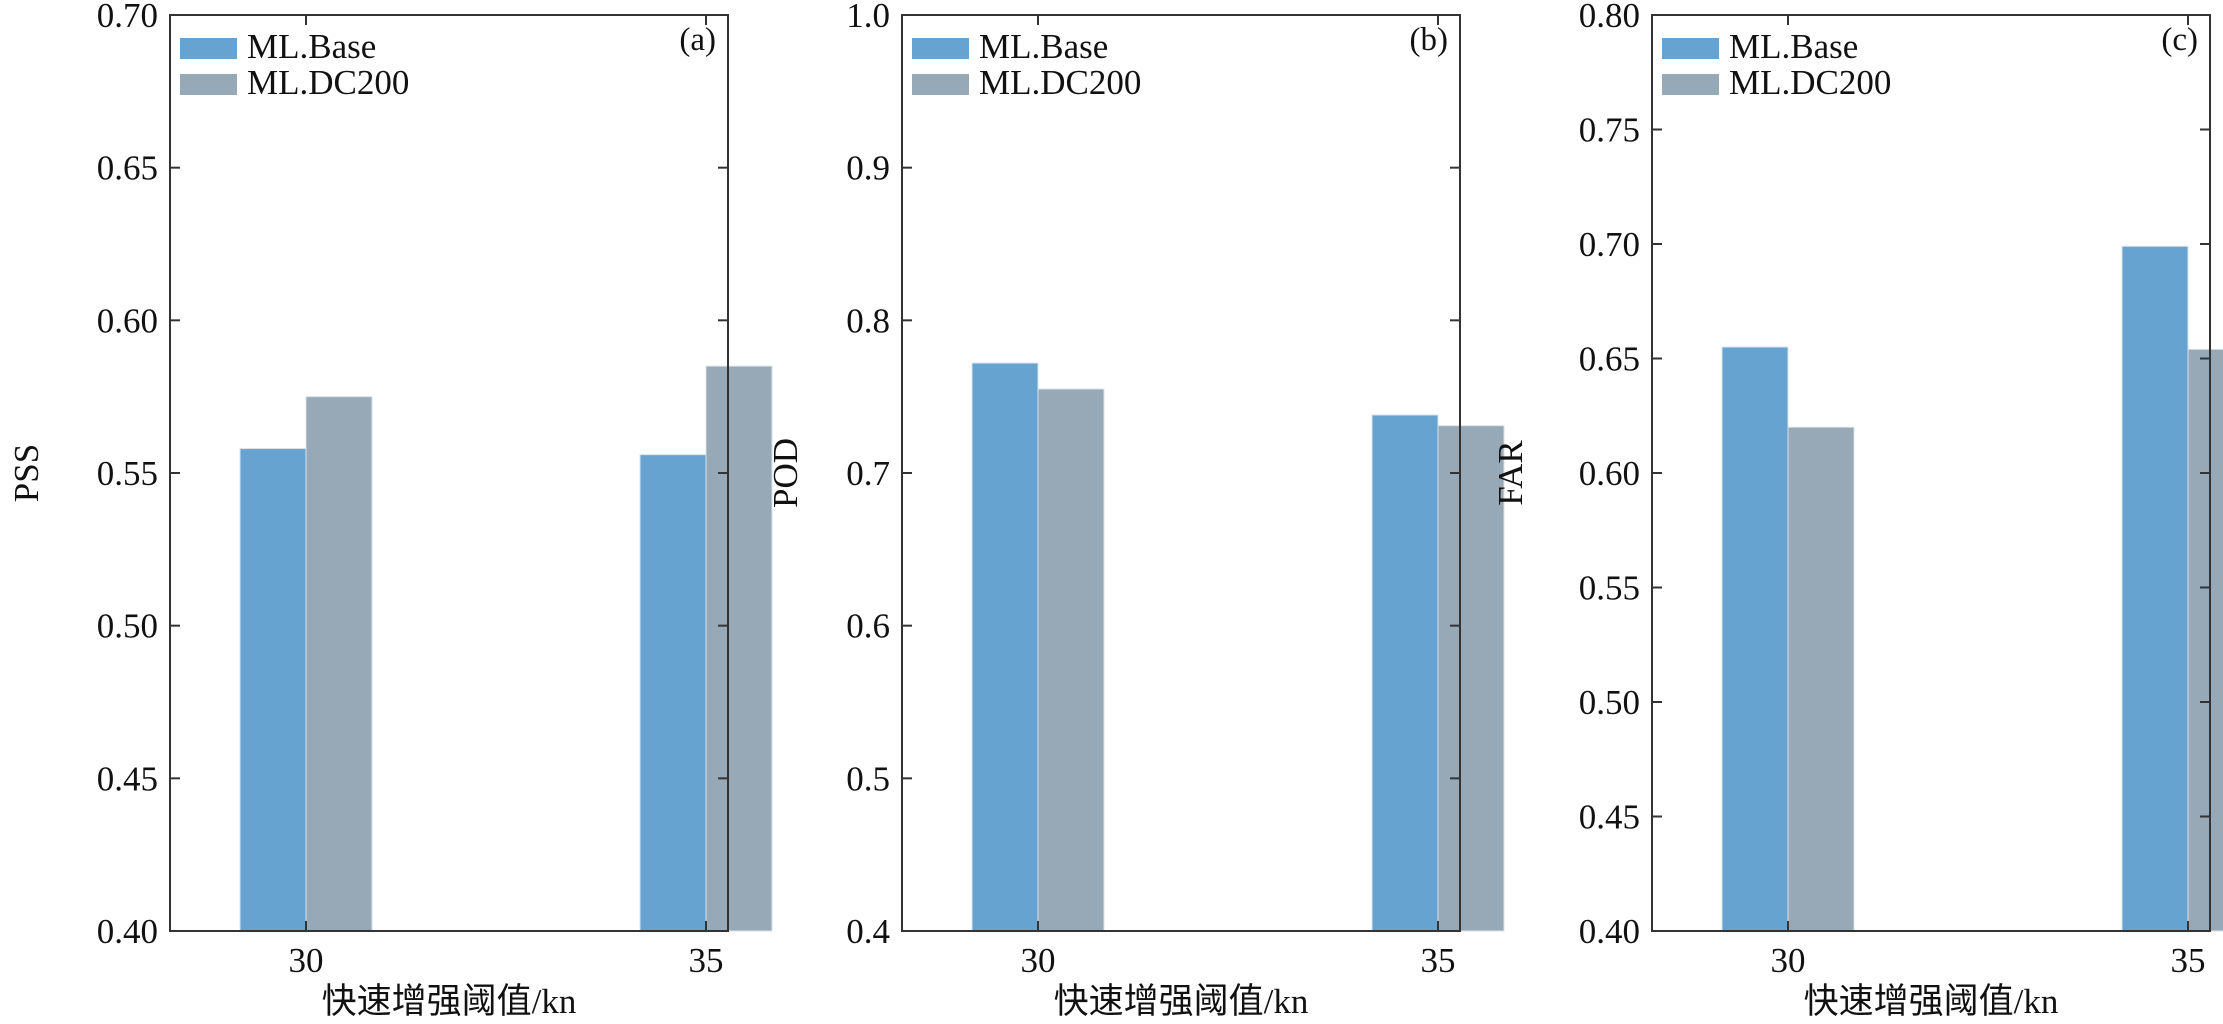 The image size is (2223, 1024). I want to click on y-axis-title: PSS, so click(26, 473).